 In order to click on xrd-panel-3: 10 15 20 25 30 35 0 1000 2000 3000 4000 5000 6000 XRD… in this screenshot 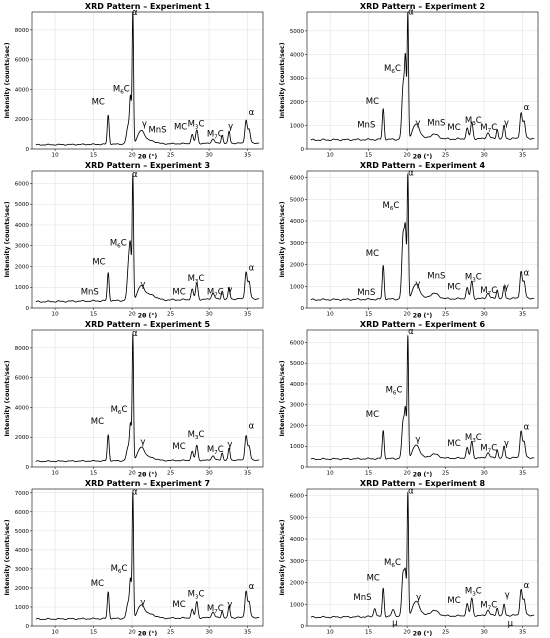, I will do `click(137, 238)`.